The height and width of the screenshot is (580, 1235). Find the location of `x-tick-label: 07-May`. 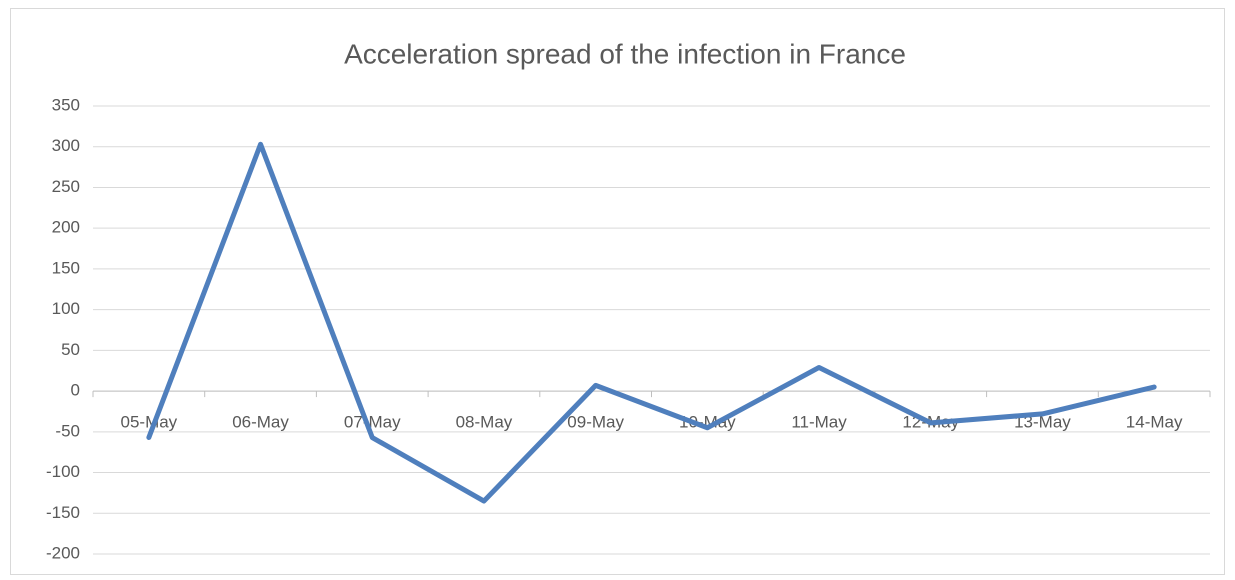

x-tick-label: 07-May is located at coordinates (372, 422).